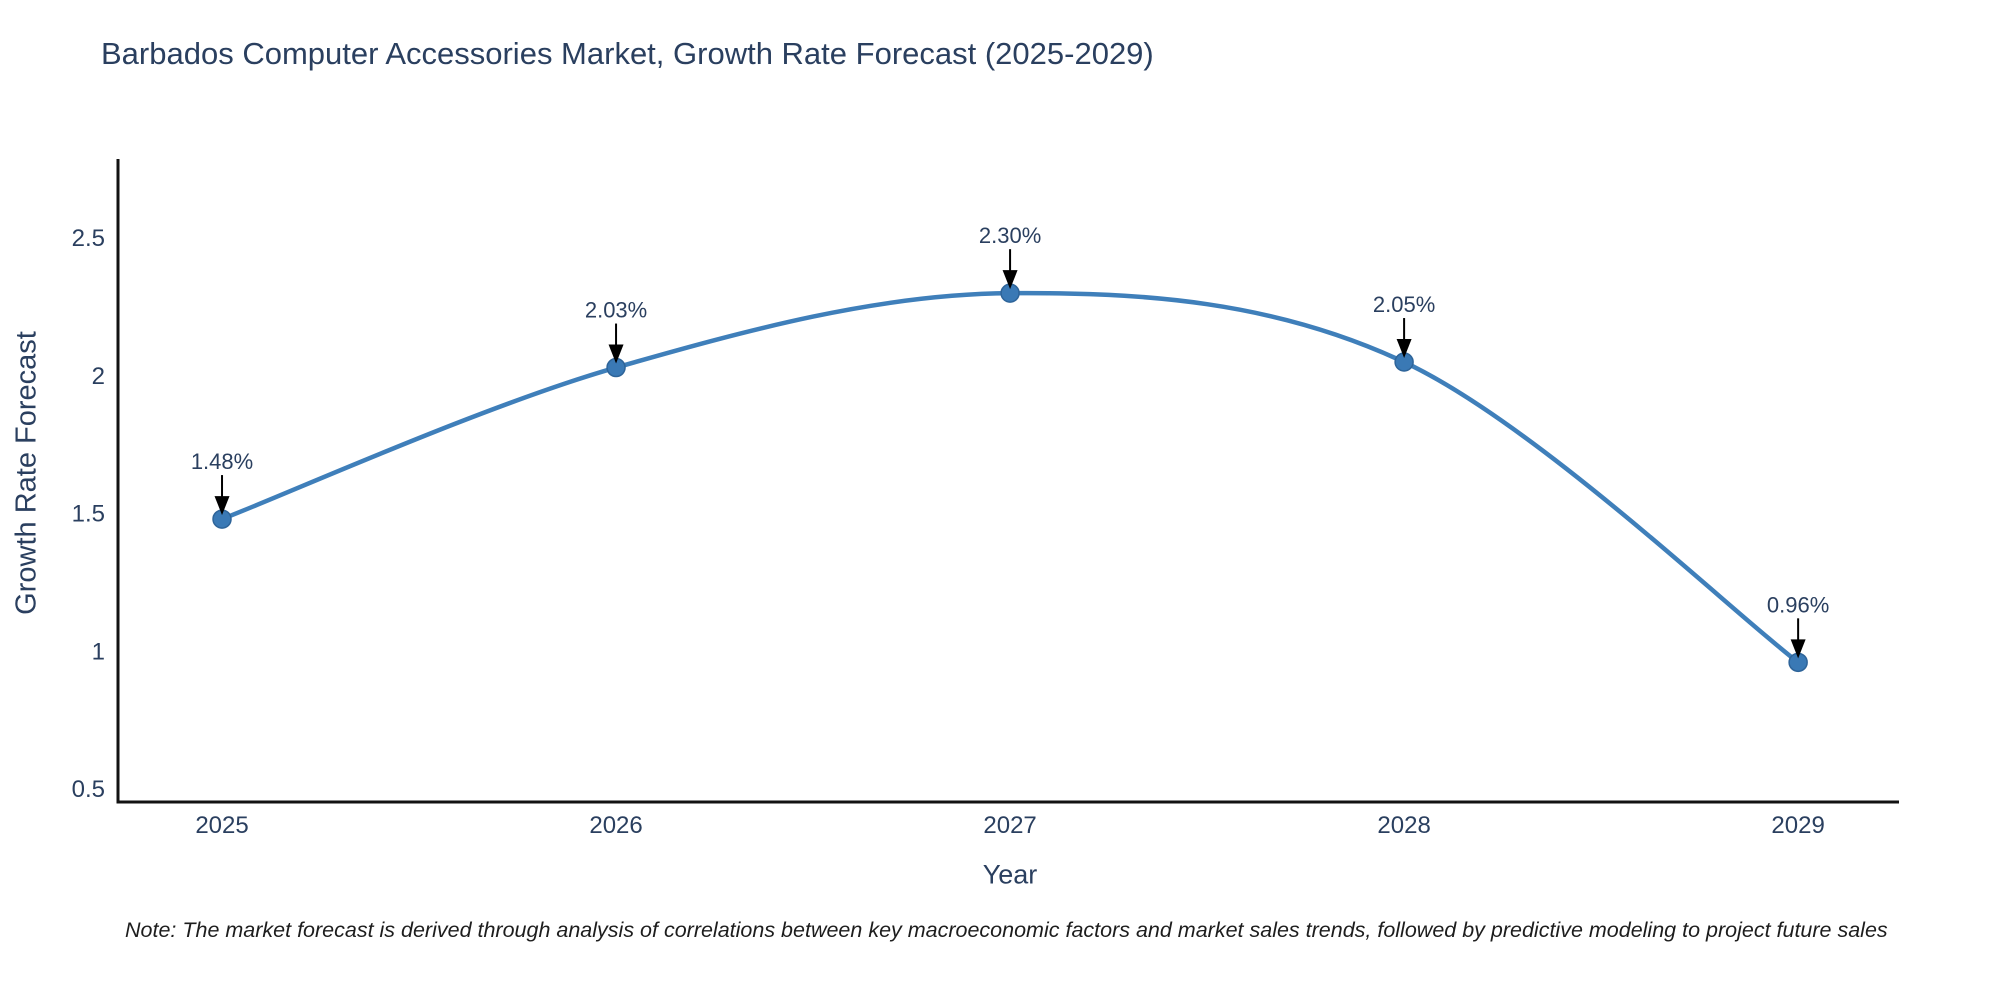 This screenshot has height=1000, width=2000. Describe the element at coordinates (1010, 235) in the screenshot. I see `annotation-label: 2.30%` at that location.